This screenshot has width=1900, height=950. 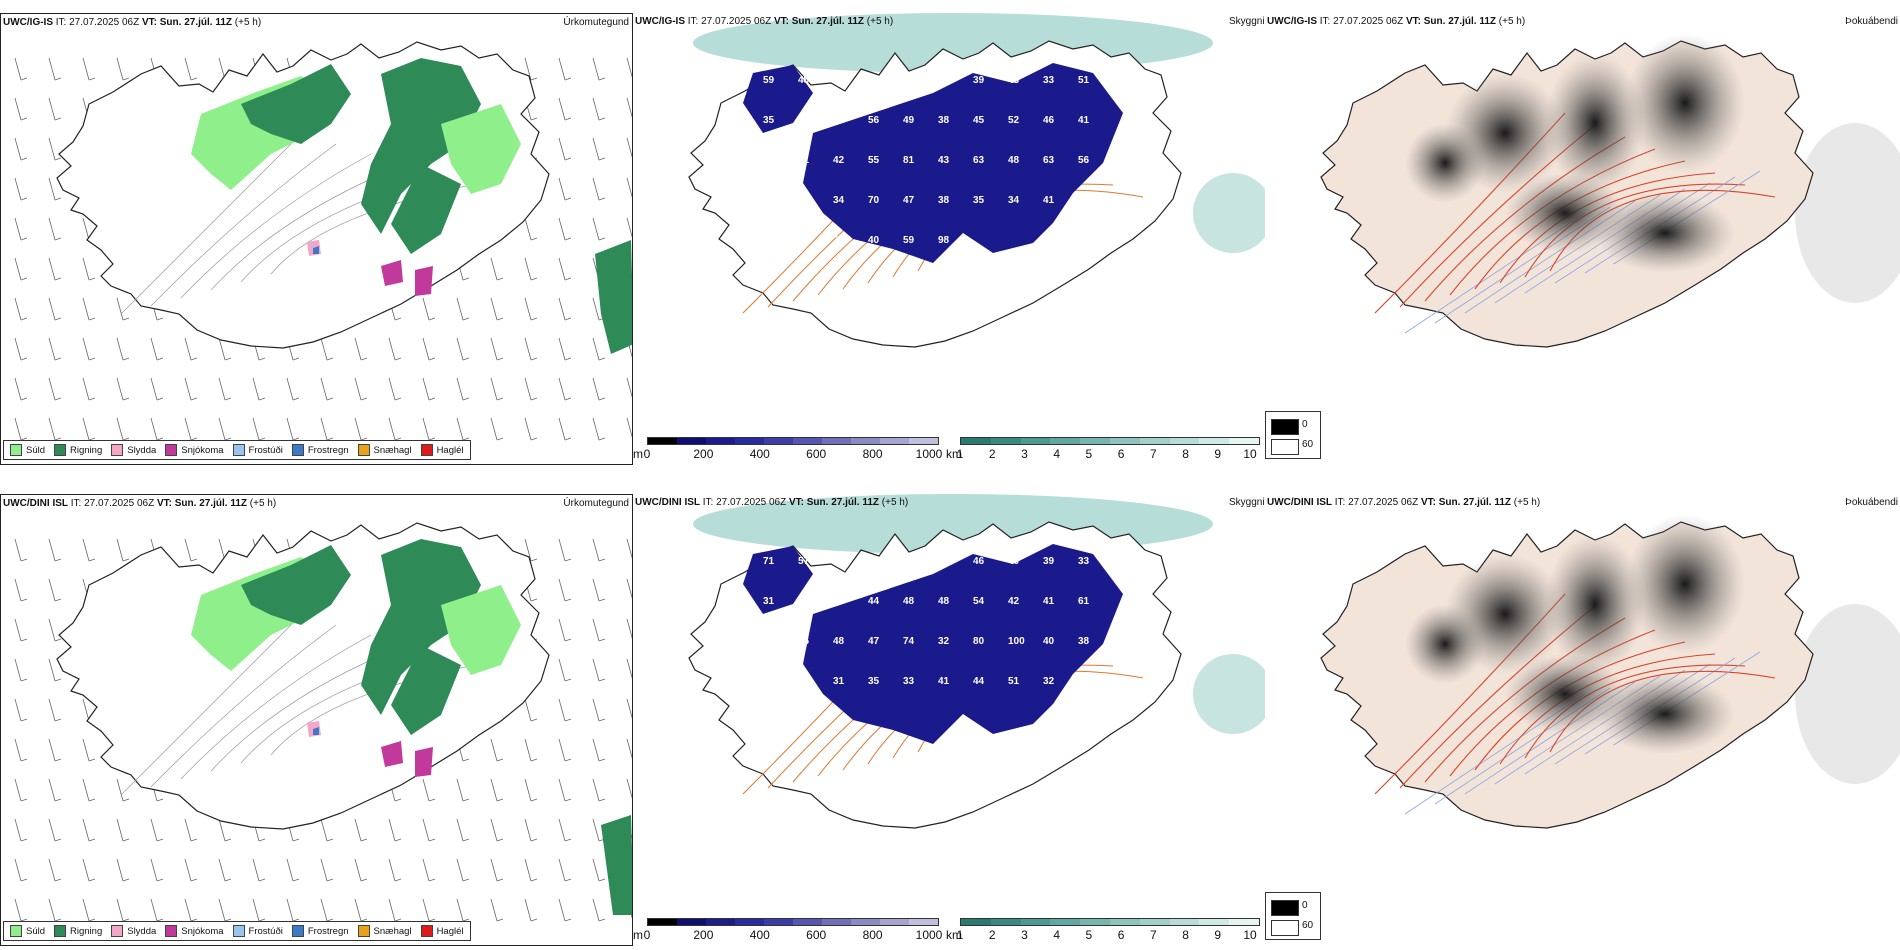 I want to click on ceiling-colorbar: m 0 200 400 600 800 1000, so click(x=788, y=931).